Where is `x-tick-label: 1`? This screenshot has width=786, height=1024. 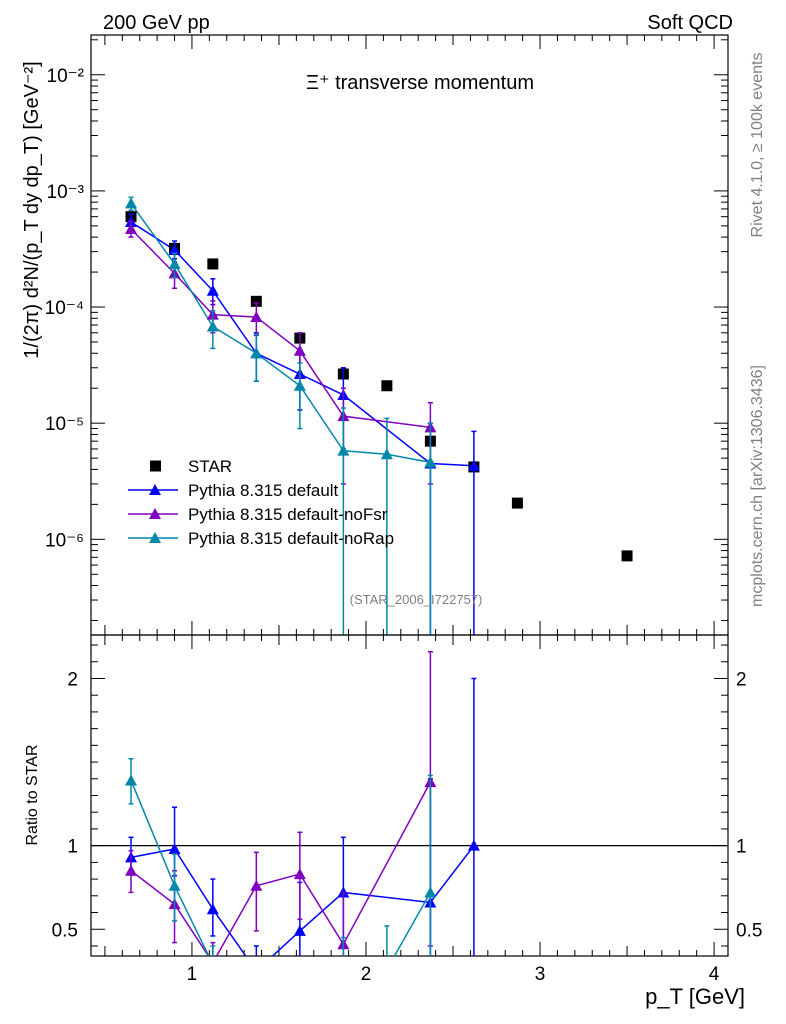
x-tick-label: 1 is located at coordinates (192, 974).